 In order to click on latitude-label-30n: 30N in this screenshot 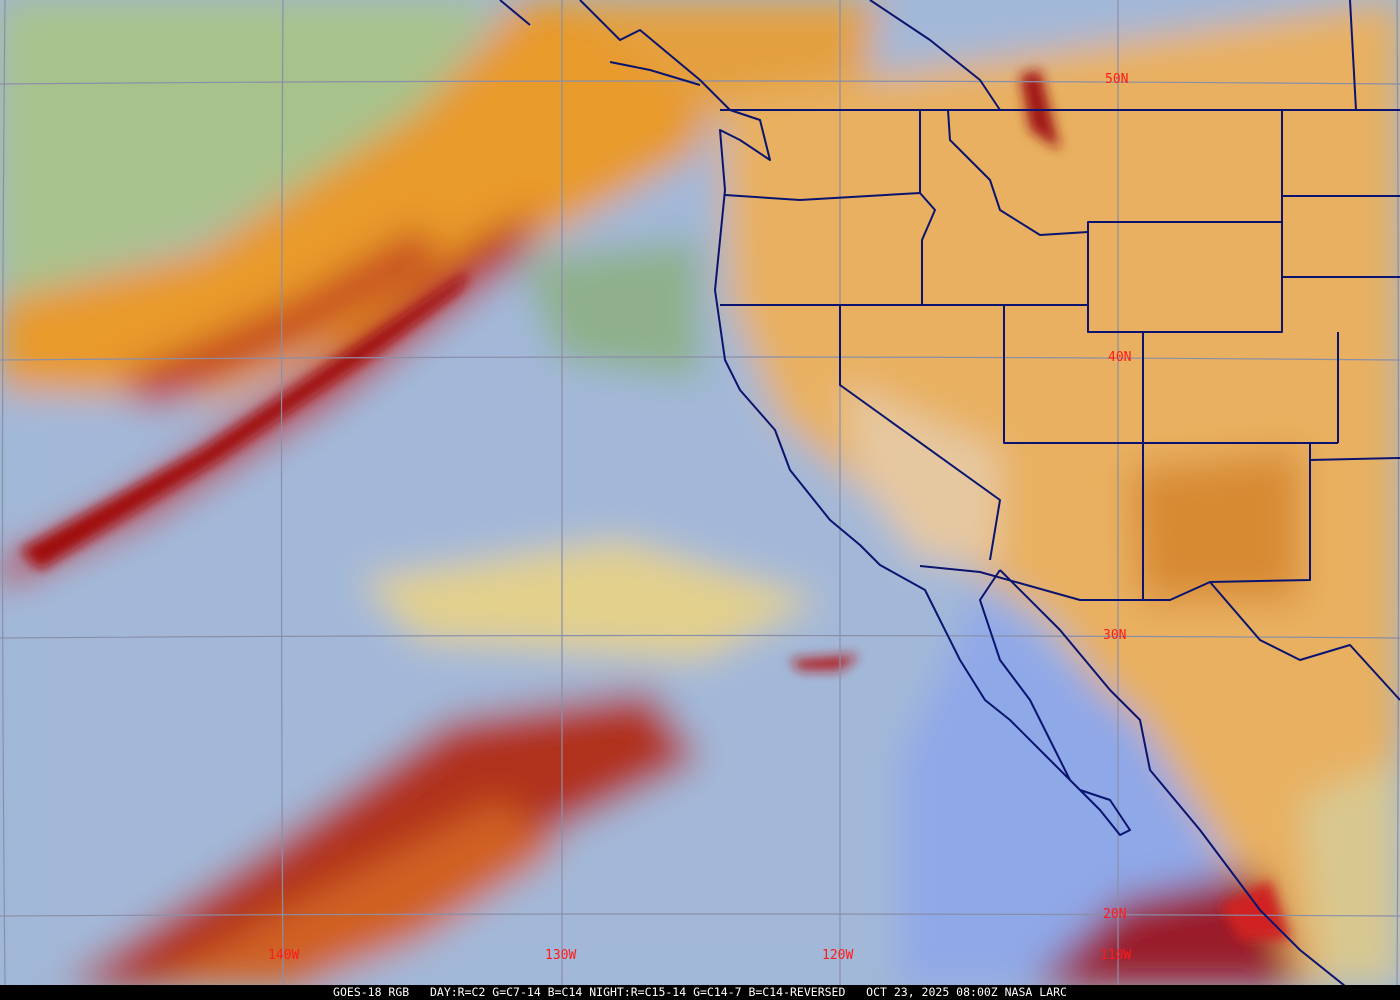, I will do `click(1115, 635)`.